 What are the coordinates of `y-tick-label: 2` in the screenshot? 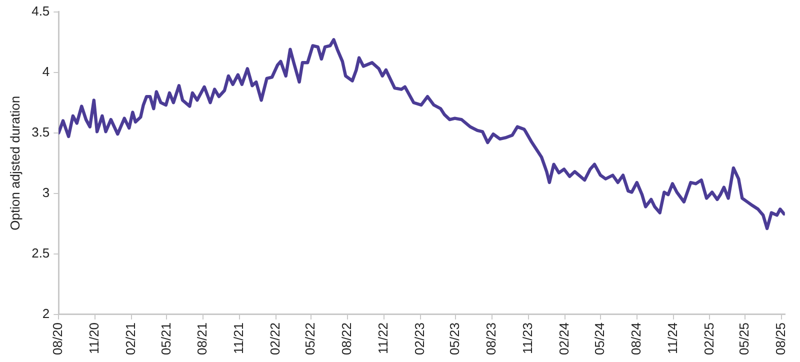 It's located at (46, 314).